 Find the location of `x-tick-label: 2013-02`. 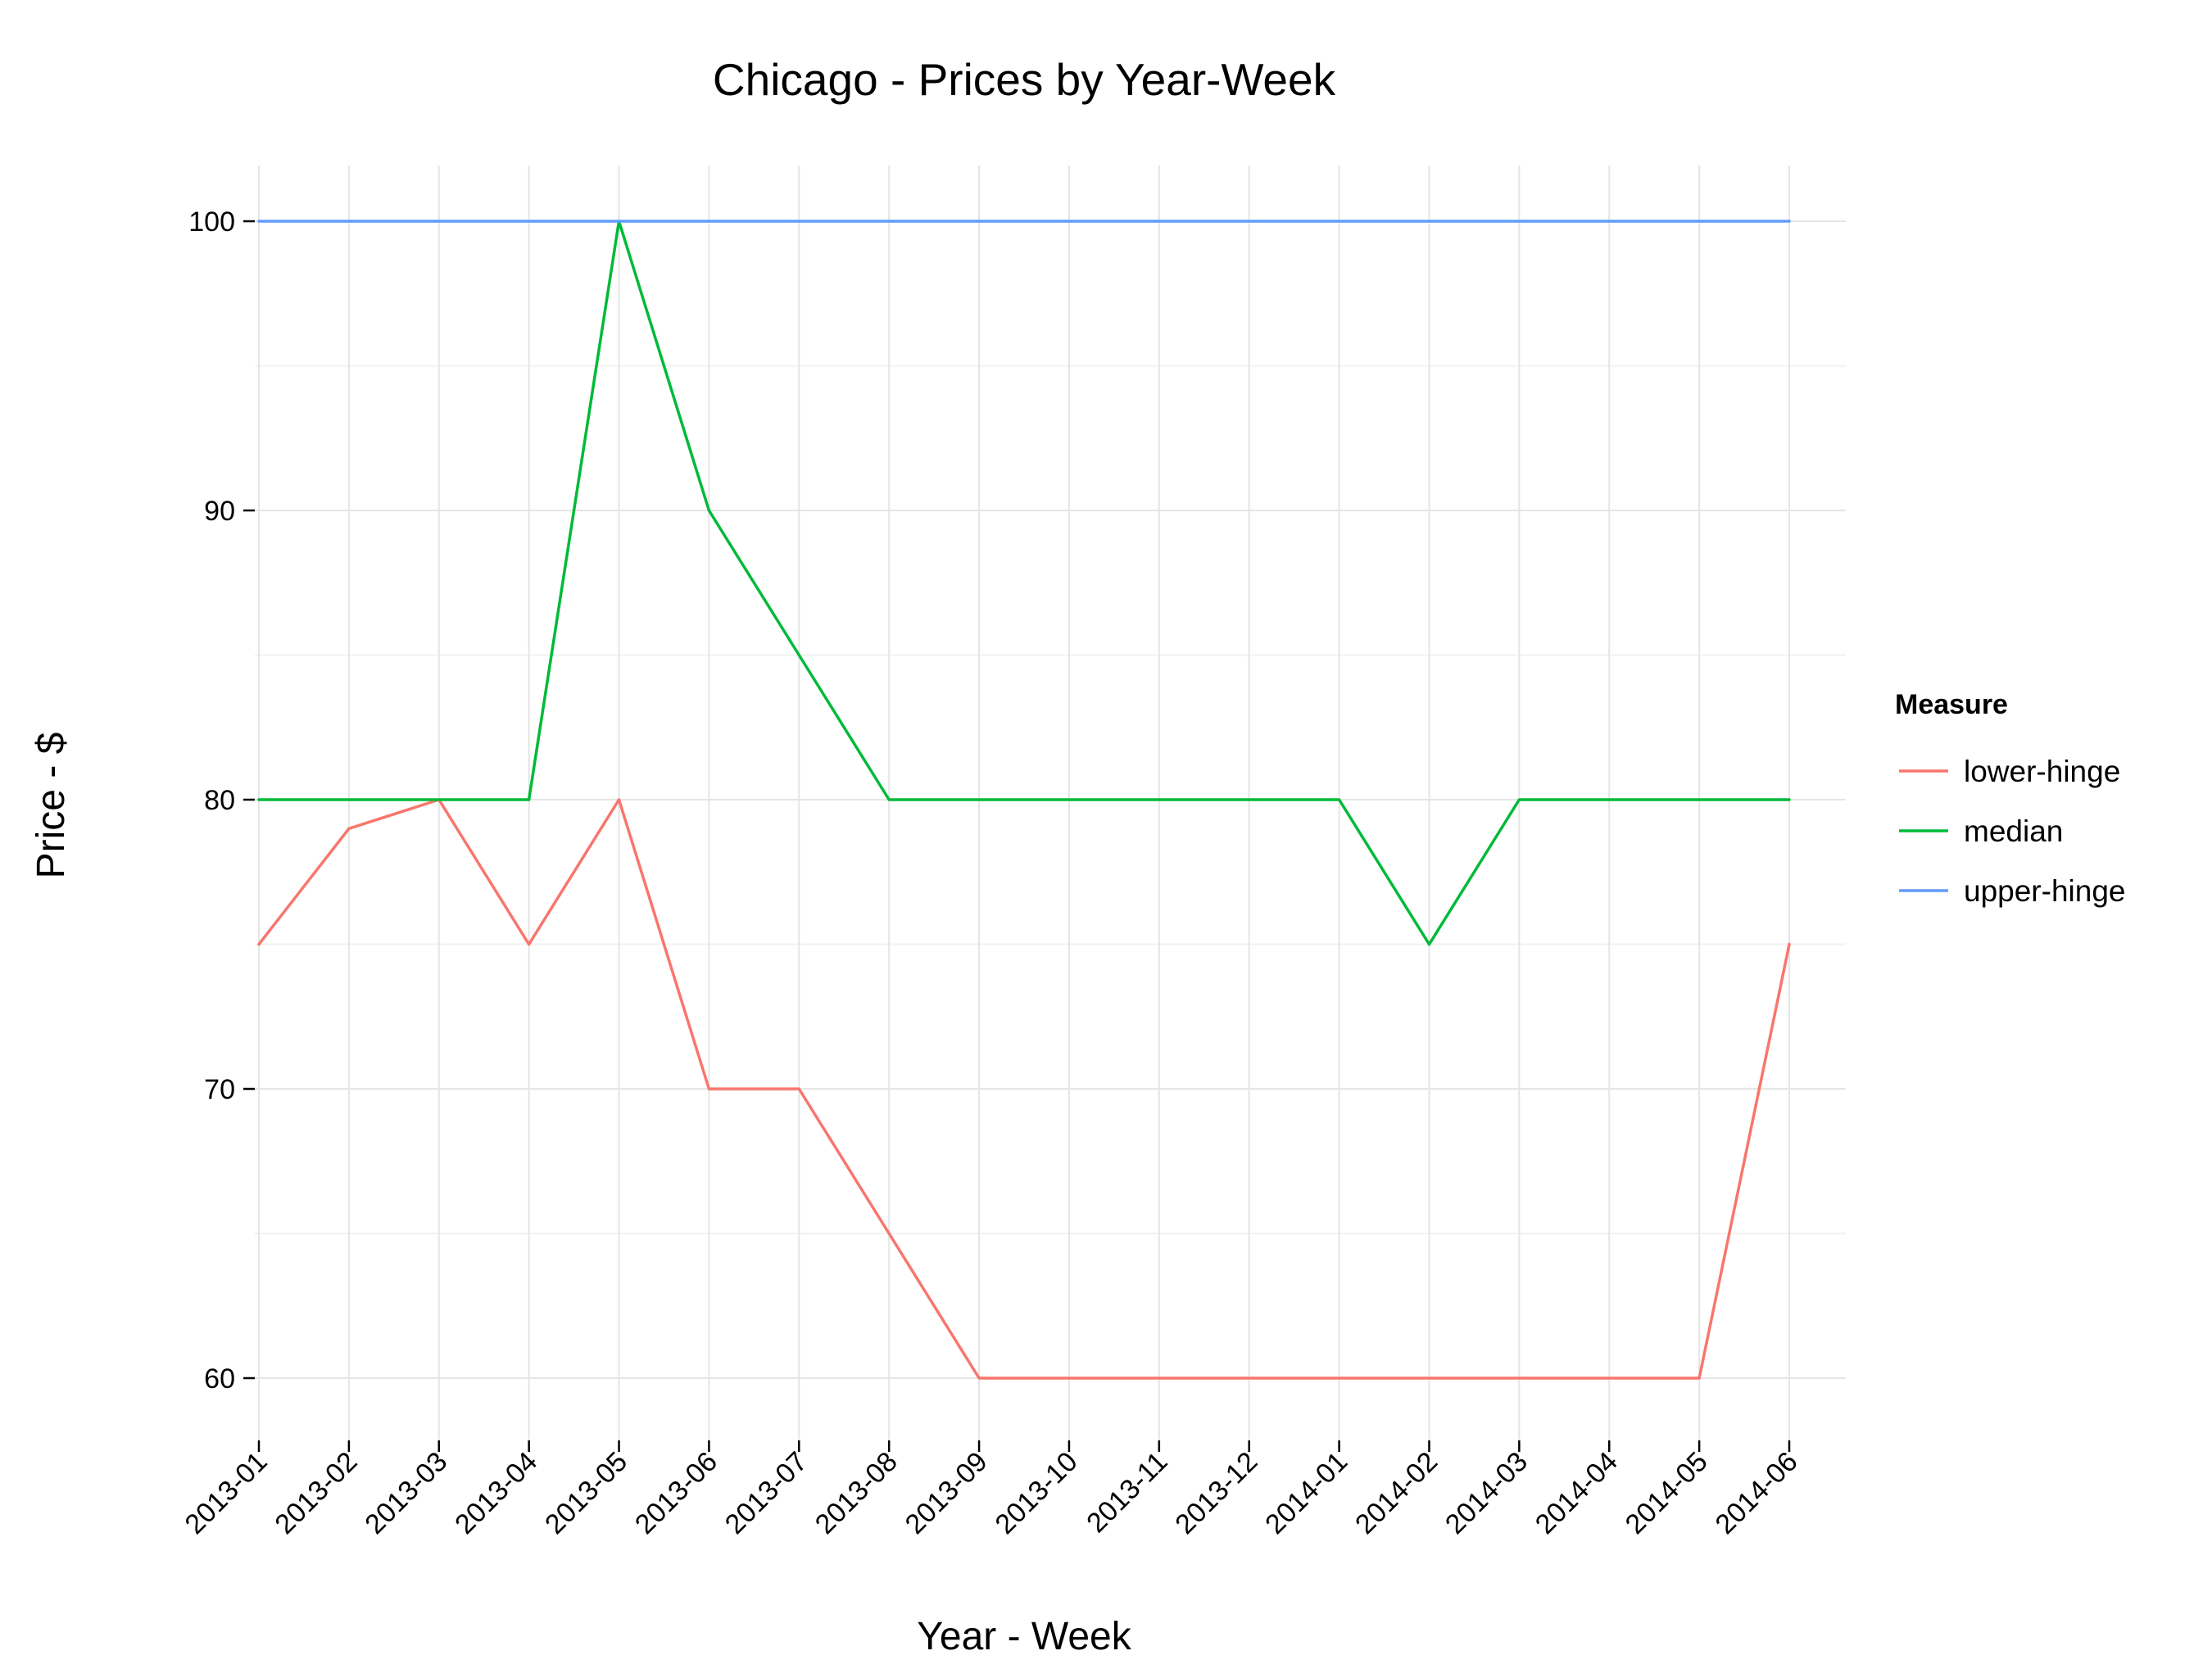

x-tick-label: 2013-02 is located at coordinates (316, 1493).